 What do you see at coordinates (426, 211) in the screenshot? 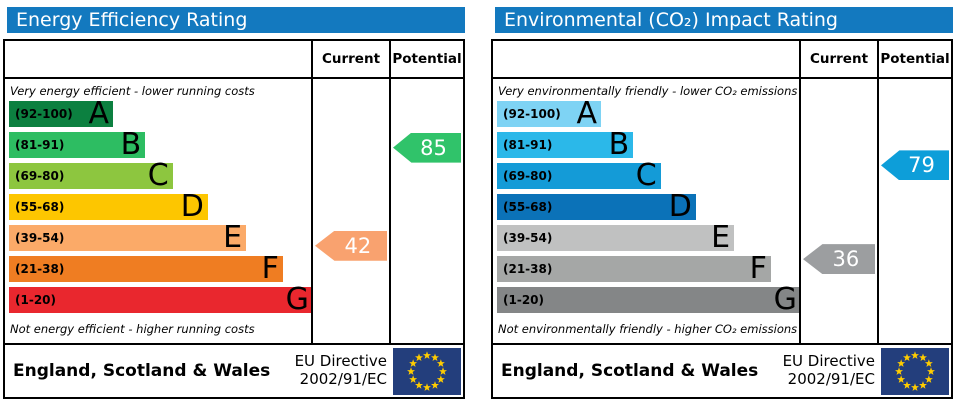
I see `potential-column: 85` at bounding box center [426, 211].